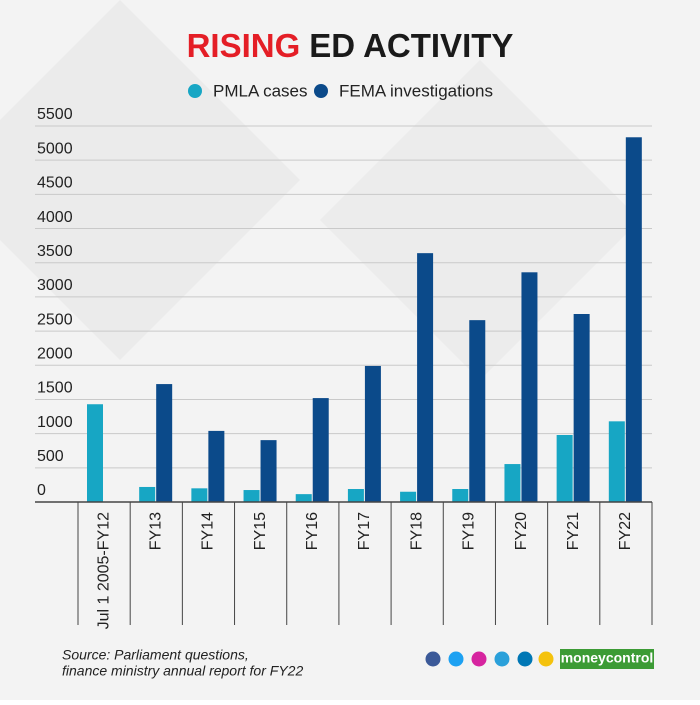 The image size is (700, 705). I want to click on y-tick-label: 3000, so click(55, 285).